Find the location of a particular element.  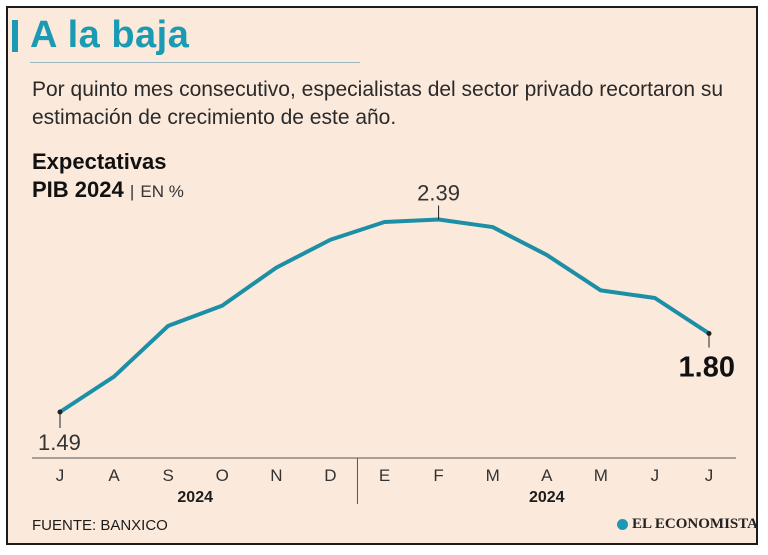

chart-heading-line2-row: PIB 2024 | EN % is located at coordinates (108, 191).